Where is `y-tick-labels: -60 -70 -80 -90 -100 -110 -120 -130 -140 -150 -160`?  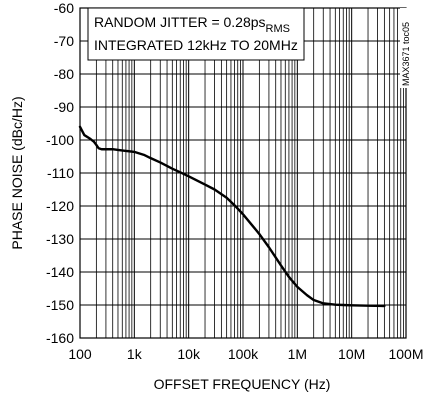
y-tick-labels: -60 -70 -80 -90 -100 -110 -120 -130 -140 -150 -160 is located at coordinates (60, 173).